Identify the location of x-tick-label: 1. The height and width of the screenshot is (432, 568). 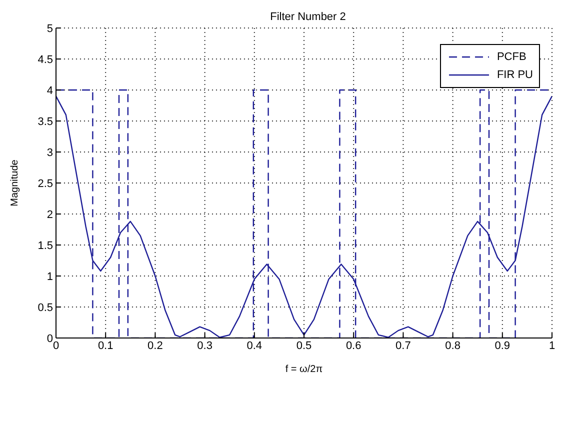
(552, 346).